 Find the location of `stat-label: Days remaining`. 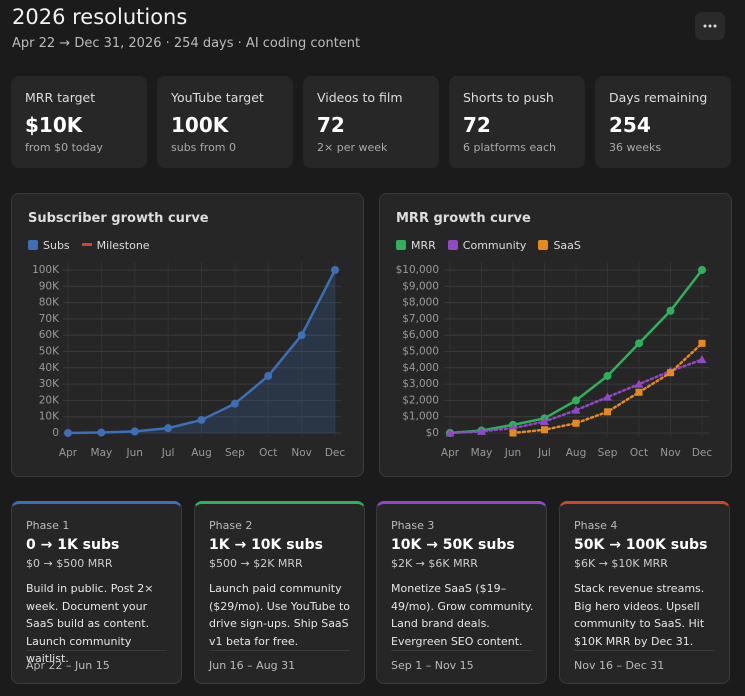

stat-label: Days remaining is located at coordinates (658, 97).